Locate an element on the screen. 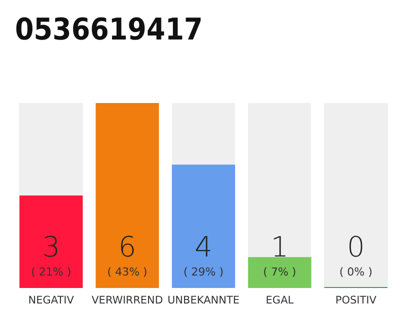 Image resolution: width=410 pixels, height=320 pixels. x-tick-label: VERWIRREND is located at coordinates (127, 300).